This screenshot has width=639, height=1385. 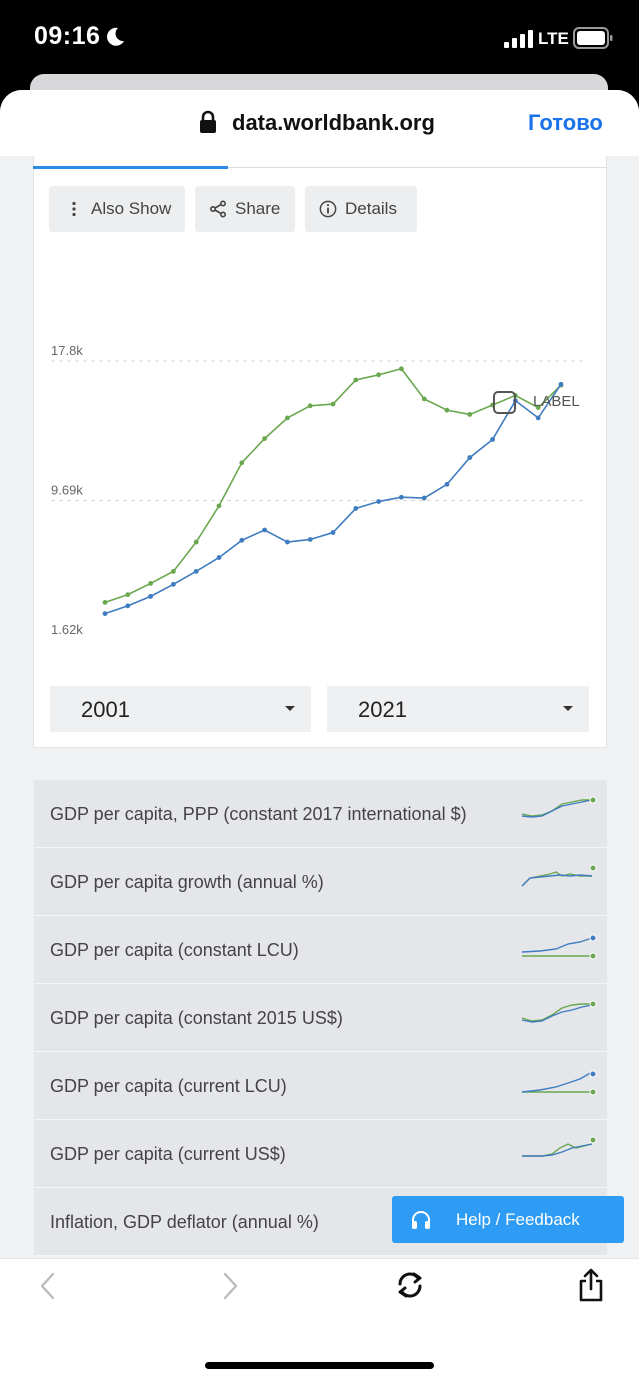 What do you see at coordinates (320, 1086) in the screenshot?
I see `indicator-row: GDP per capita (current LCU)` at bounding box center [320, 1086].